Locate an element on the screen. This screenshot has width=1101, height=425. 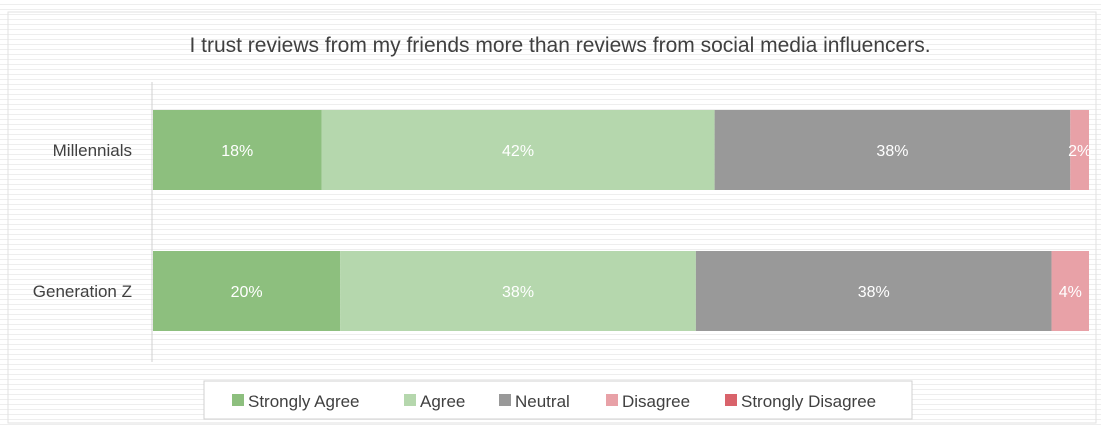
legend-label: Disagree is located at coordinates (656, 401).